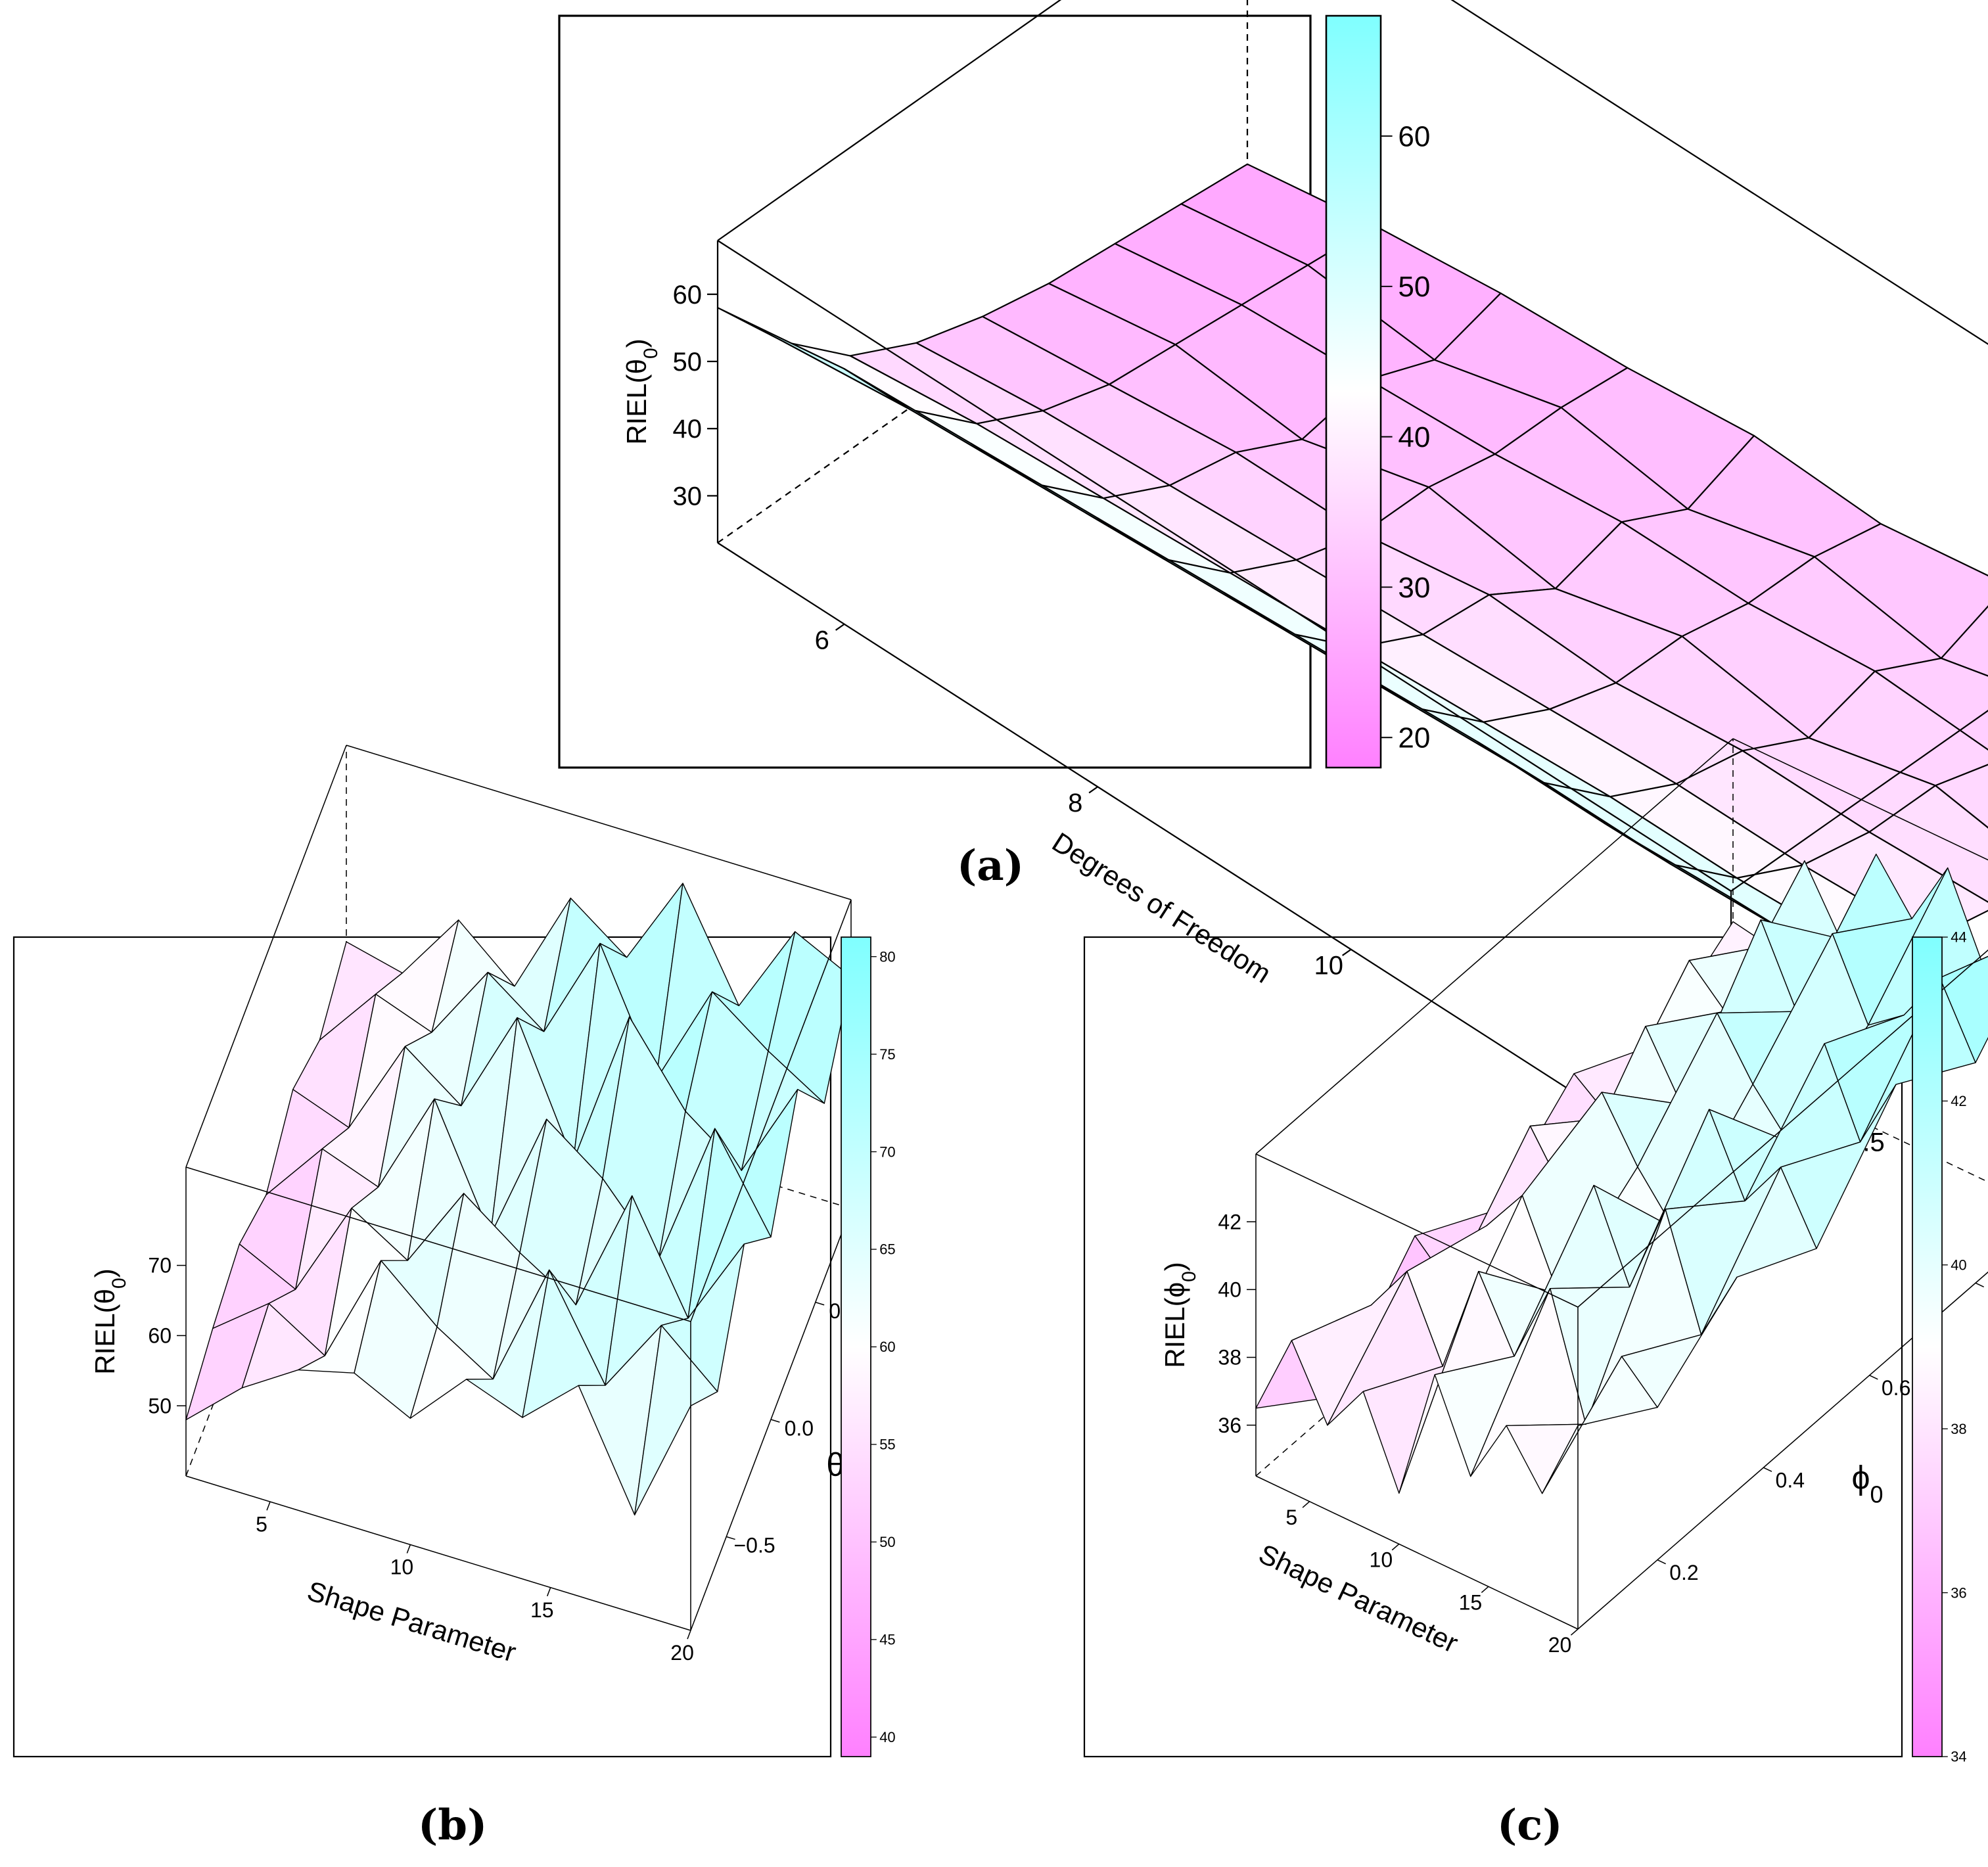 Image resolution: width=1988 pixels, height=1867 pixels. Describe the element at coordinates (1958, 938) in the screenshot. I see `colorbar-tick-label: 44` at that location.